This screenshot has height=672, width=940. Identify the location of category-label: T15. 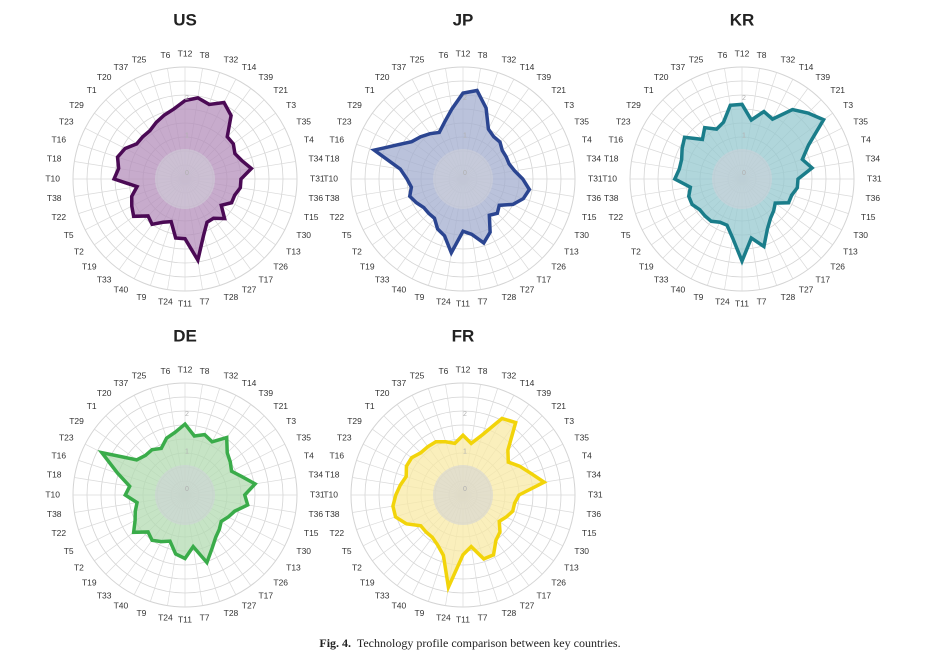
(868, 217).